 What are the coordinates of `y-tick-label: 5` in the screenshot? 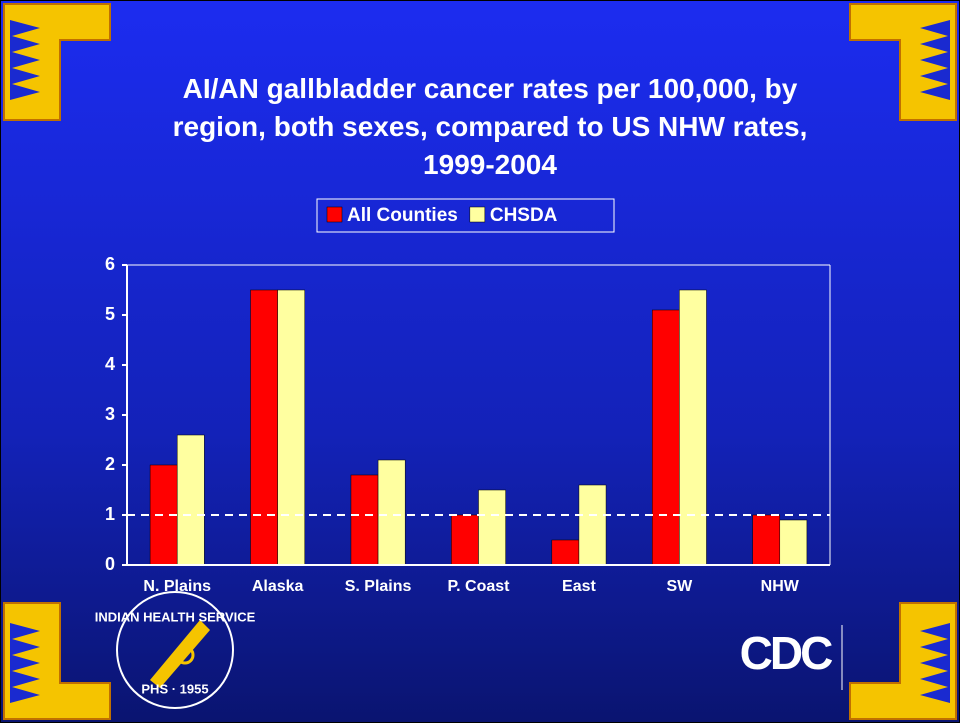 It's located at (110, 314).